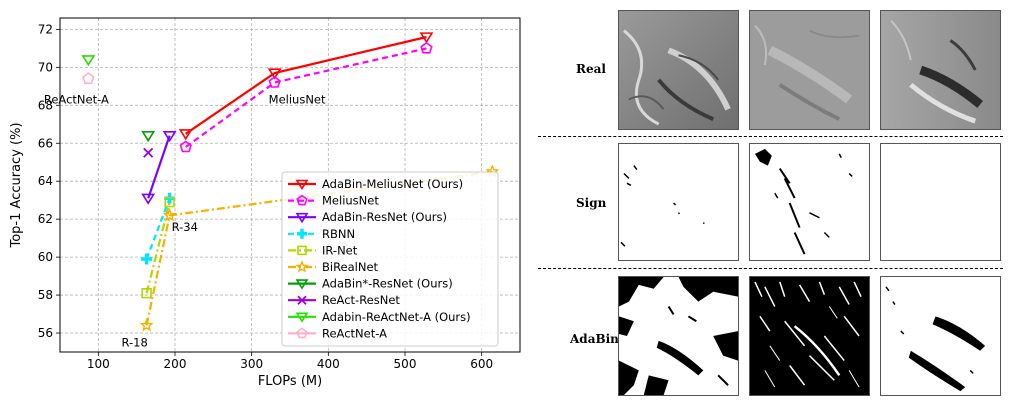 The width and height of the screenshot is (1011, 408). What do you see at coordinates (591, 203) in the screenshot?
I see `row-label-sign: Sign` at bounding box center [591, 203].